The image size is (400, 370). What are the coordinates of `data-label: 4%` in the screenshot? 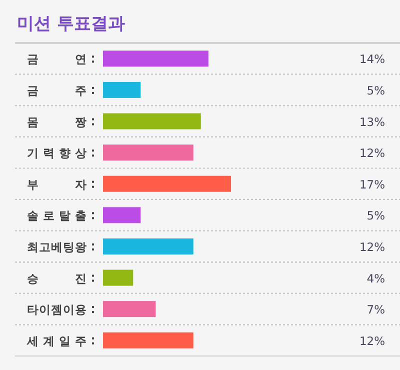 It's located at (376, 278).